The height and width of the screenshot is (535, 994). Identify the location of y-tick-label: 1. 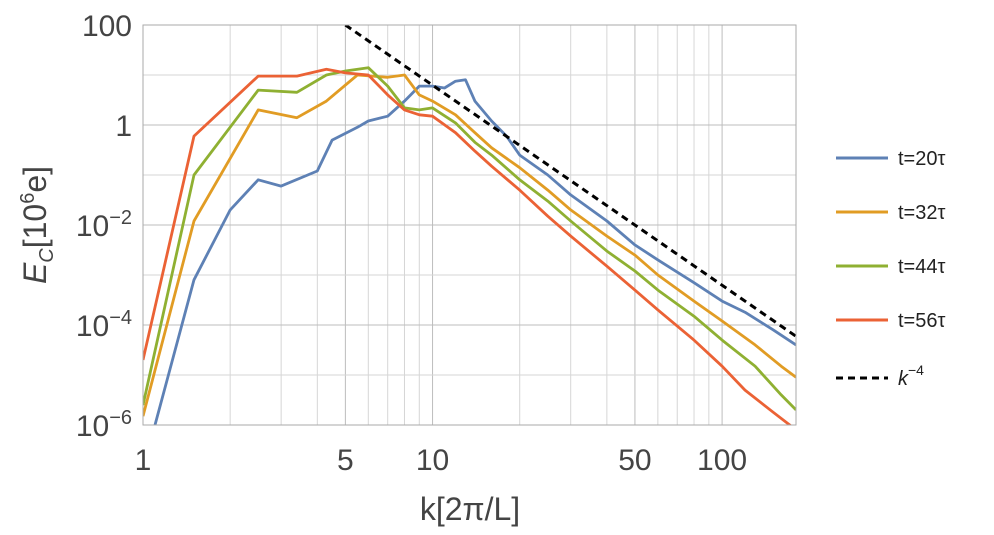
(123, 126).